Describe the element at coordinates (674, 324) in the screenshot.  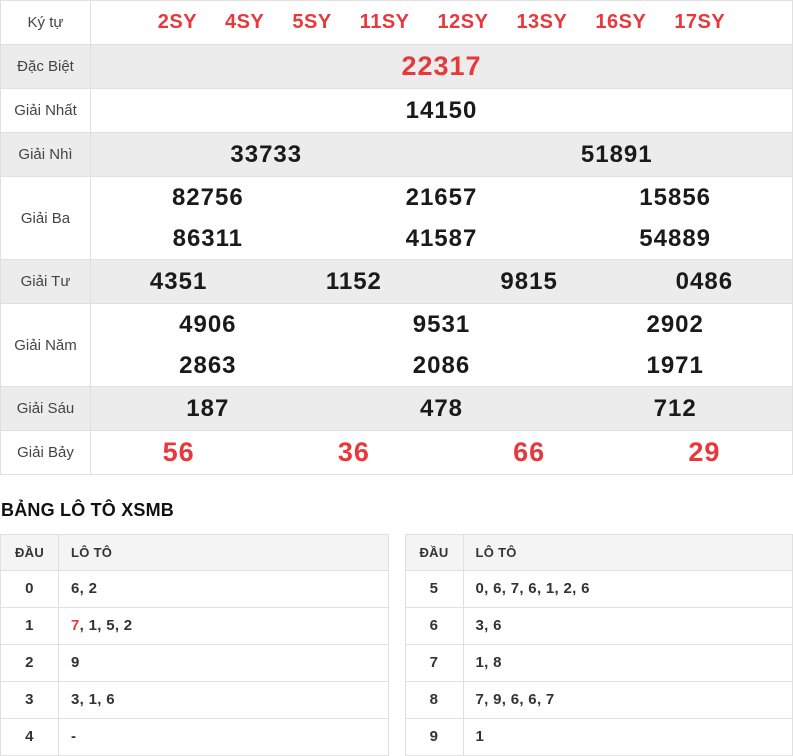
I see `prize-number: 2902` at that location.